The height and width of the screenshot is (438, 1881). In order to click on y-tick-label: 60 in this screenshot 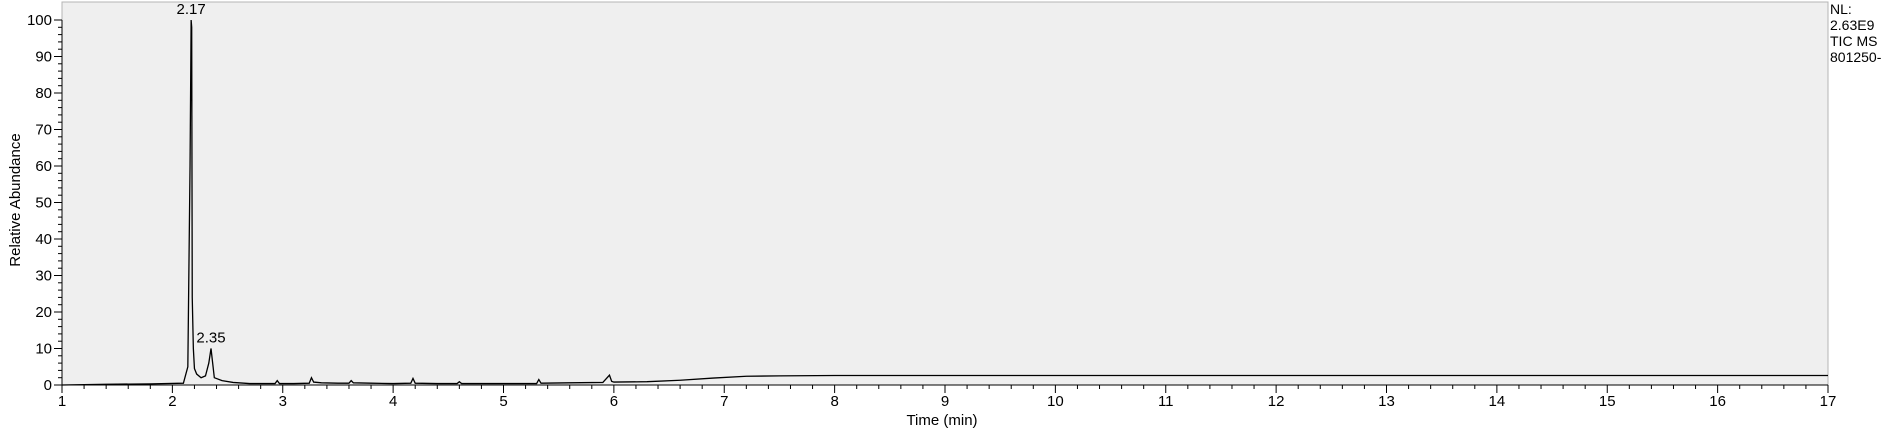, I will do `click(43, 166)`.